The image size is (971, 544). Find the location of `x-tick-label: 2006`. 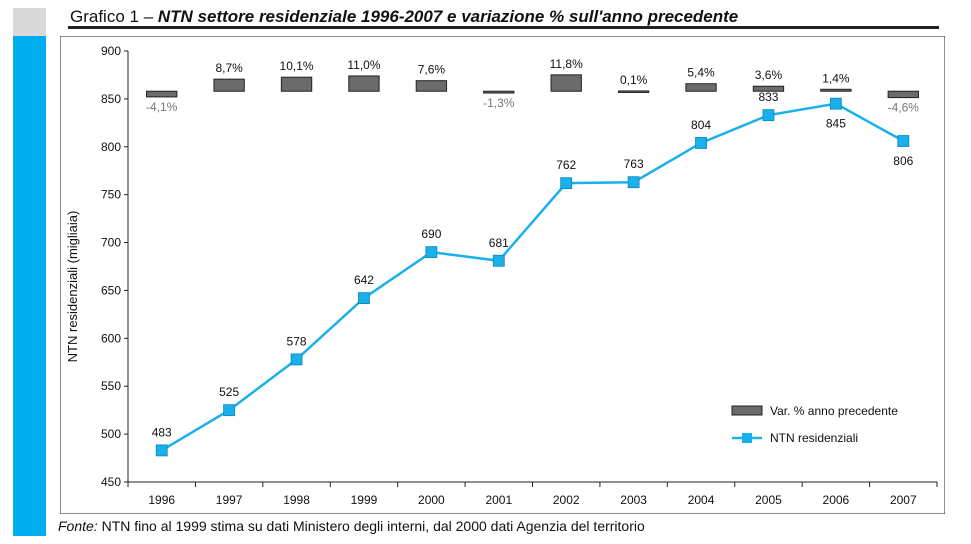

x-tick-label: 2006 is located at coordinates (836, 500).